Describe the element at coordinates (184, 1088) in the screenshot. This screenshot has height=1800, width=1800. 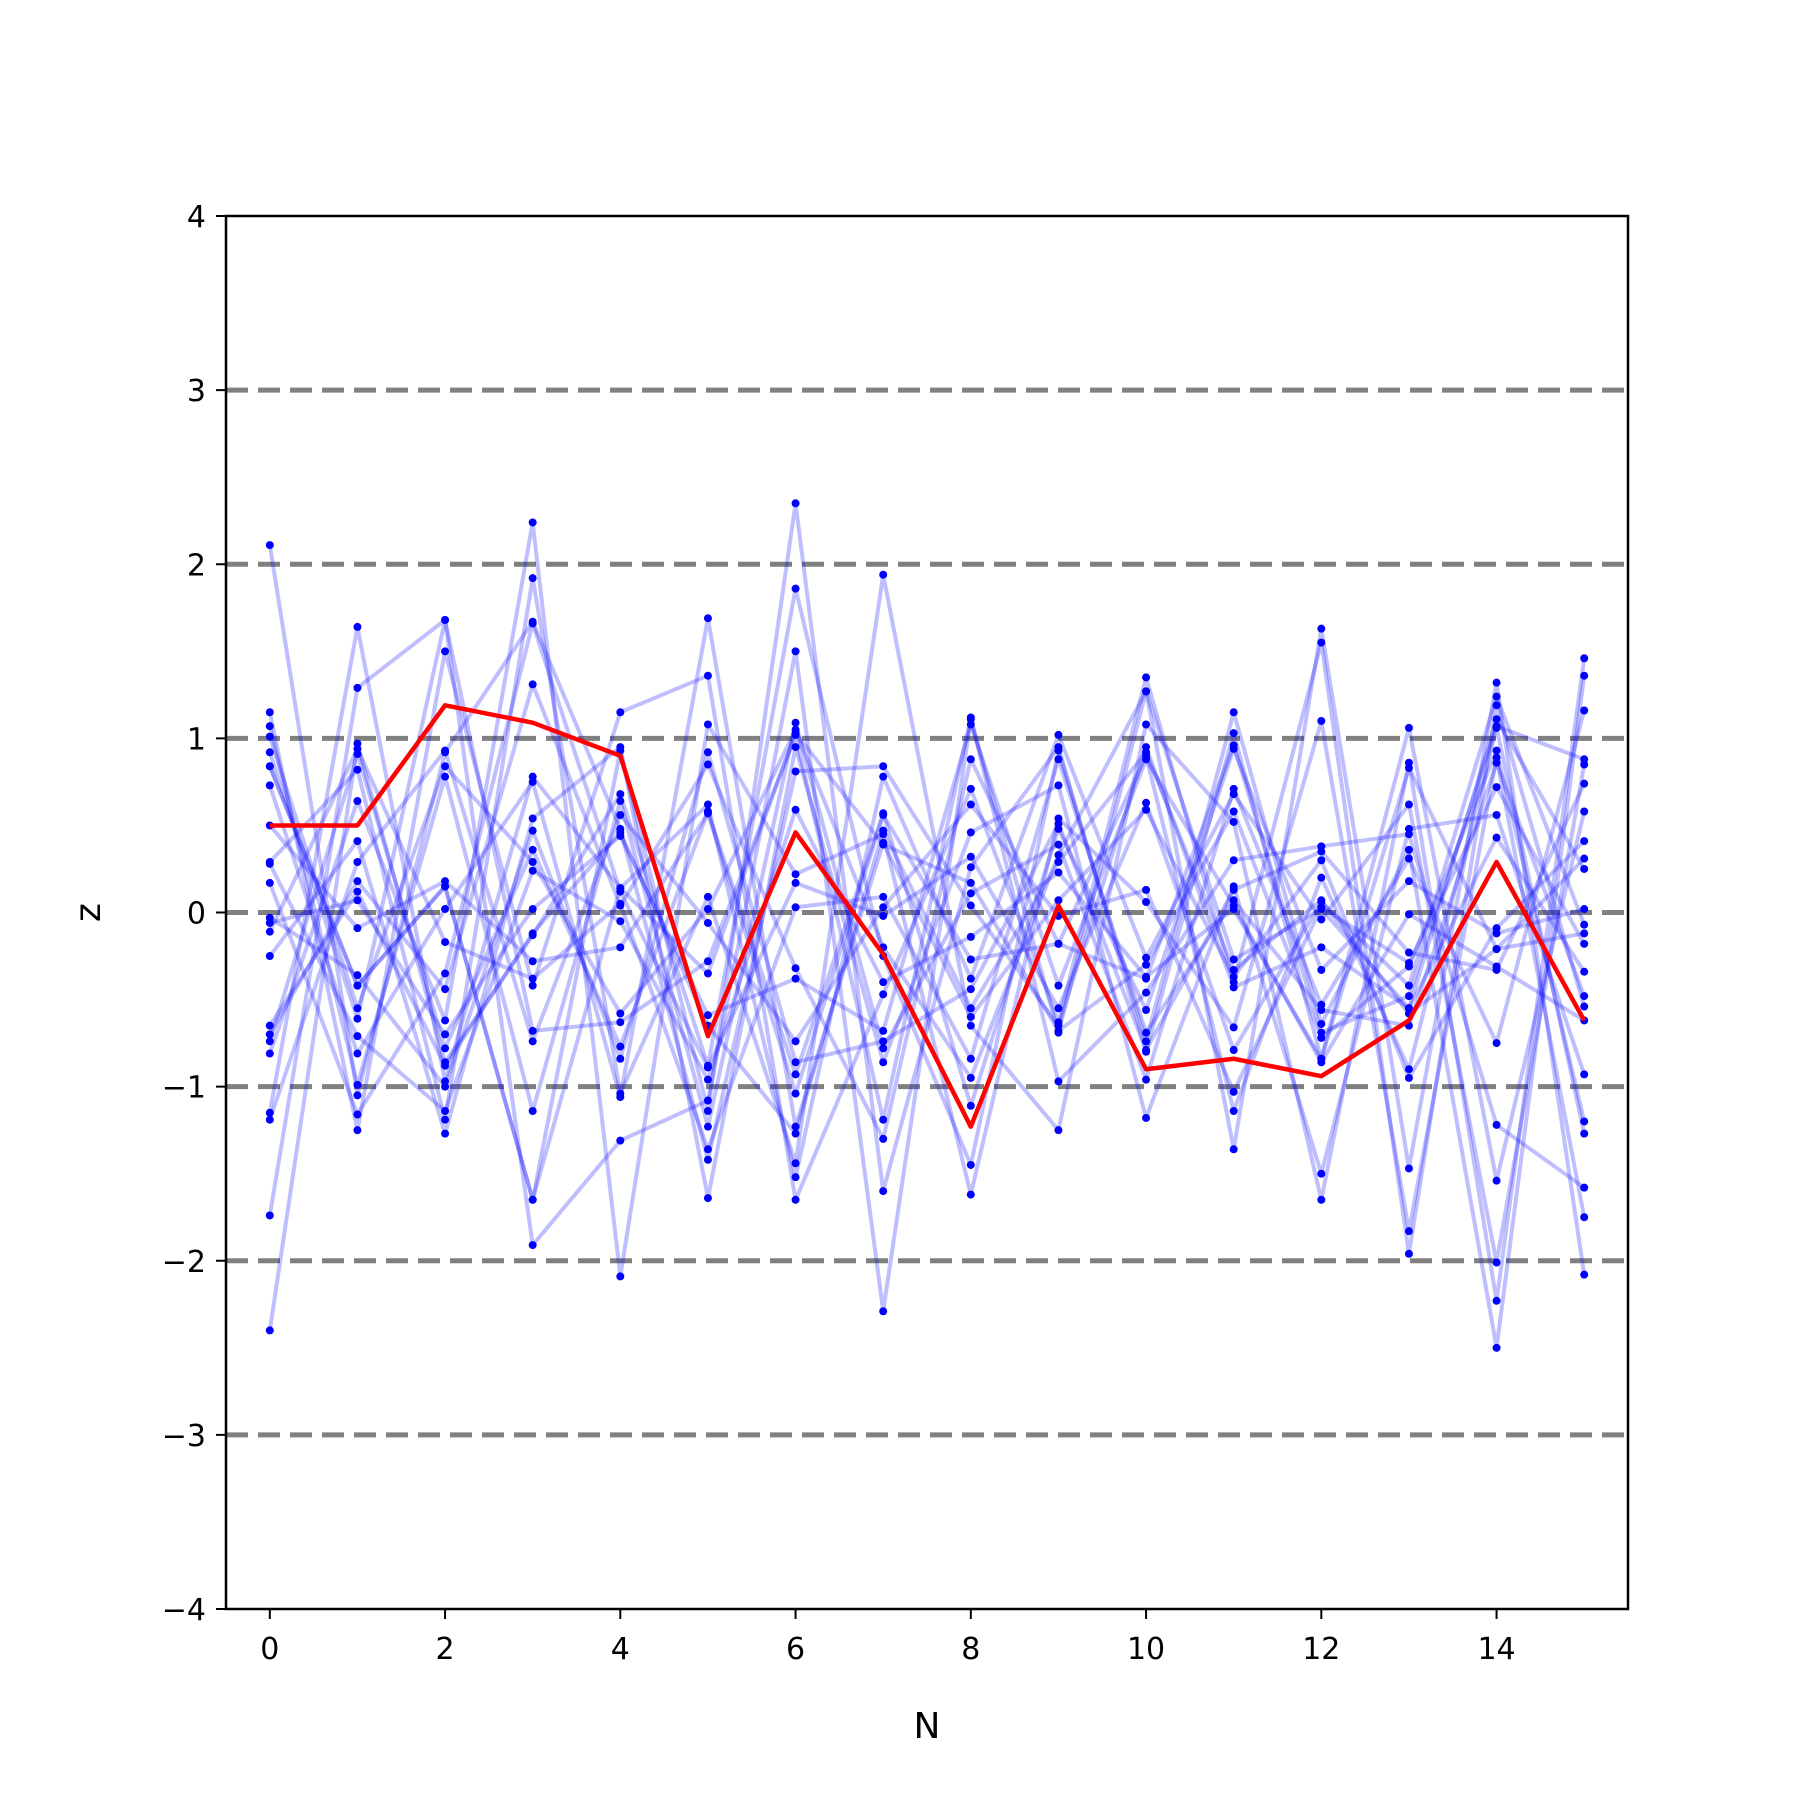
I see `y-tick-label: −1` at that location.